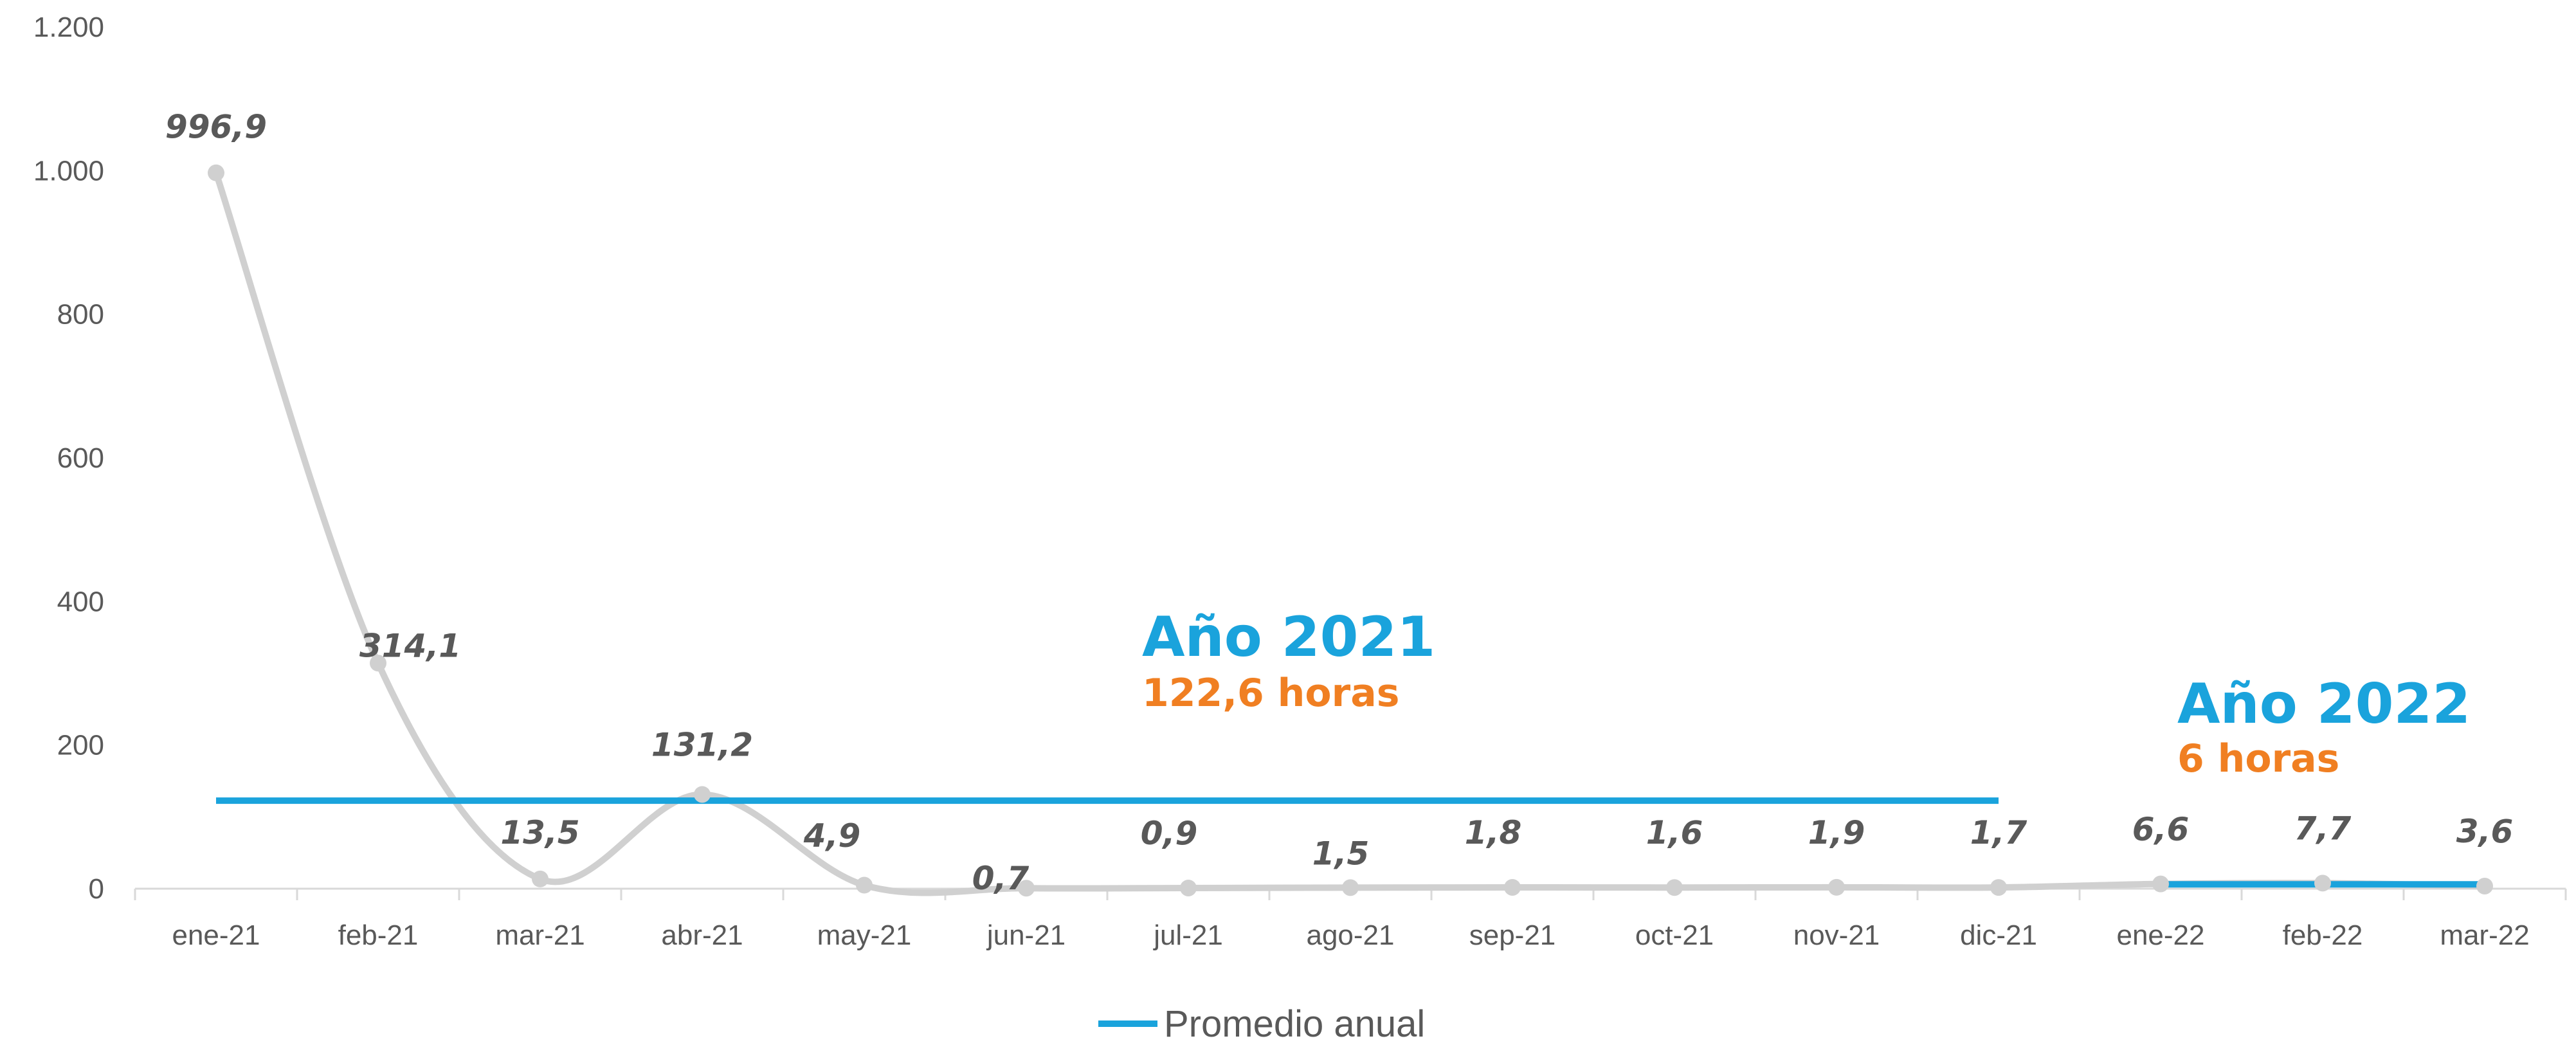  What do you see at coordinates (1836, 935) in the screenshot?
I see `x-tick-label: nov-21` at bounding box center [1836, 935].